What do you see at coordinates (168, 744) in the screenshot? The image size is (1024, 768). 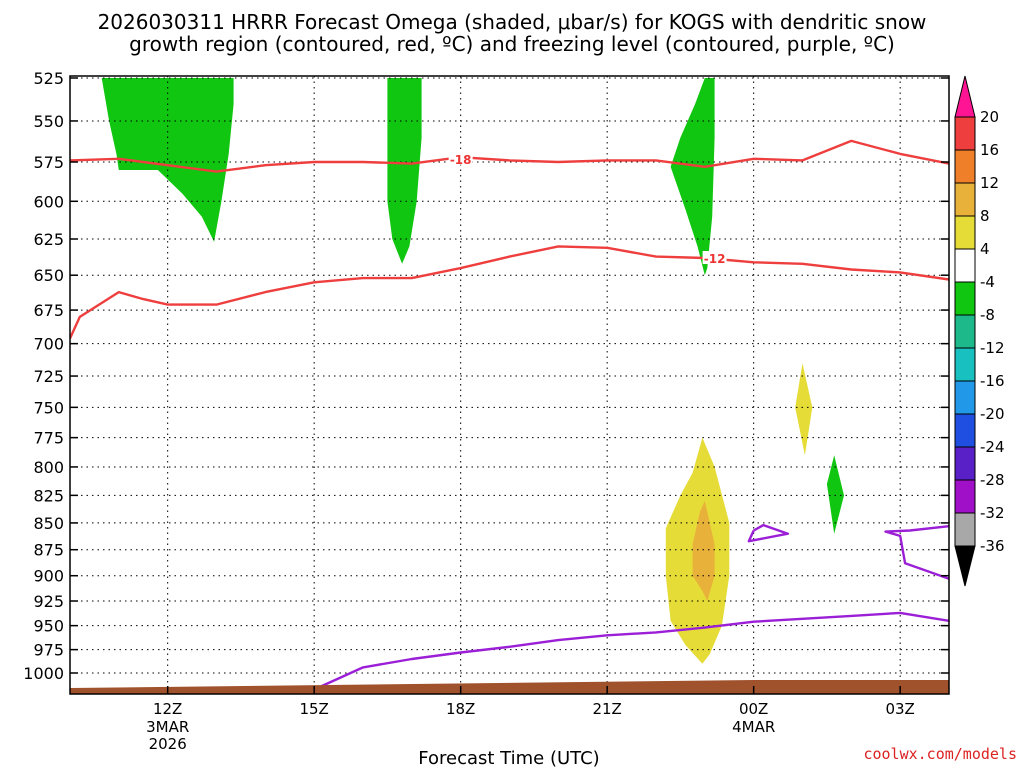 I see `x-date-label-2026: 2026` at bounding box center [168, 744].